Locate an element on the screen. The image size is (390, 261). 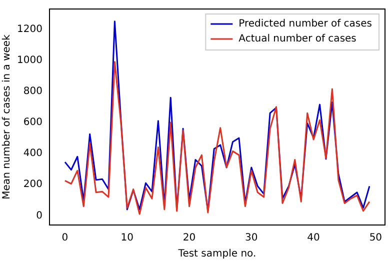
y-axis-title: Mean number of cases in a week is located at coordinates (7, 117).